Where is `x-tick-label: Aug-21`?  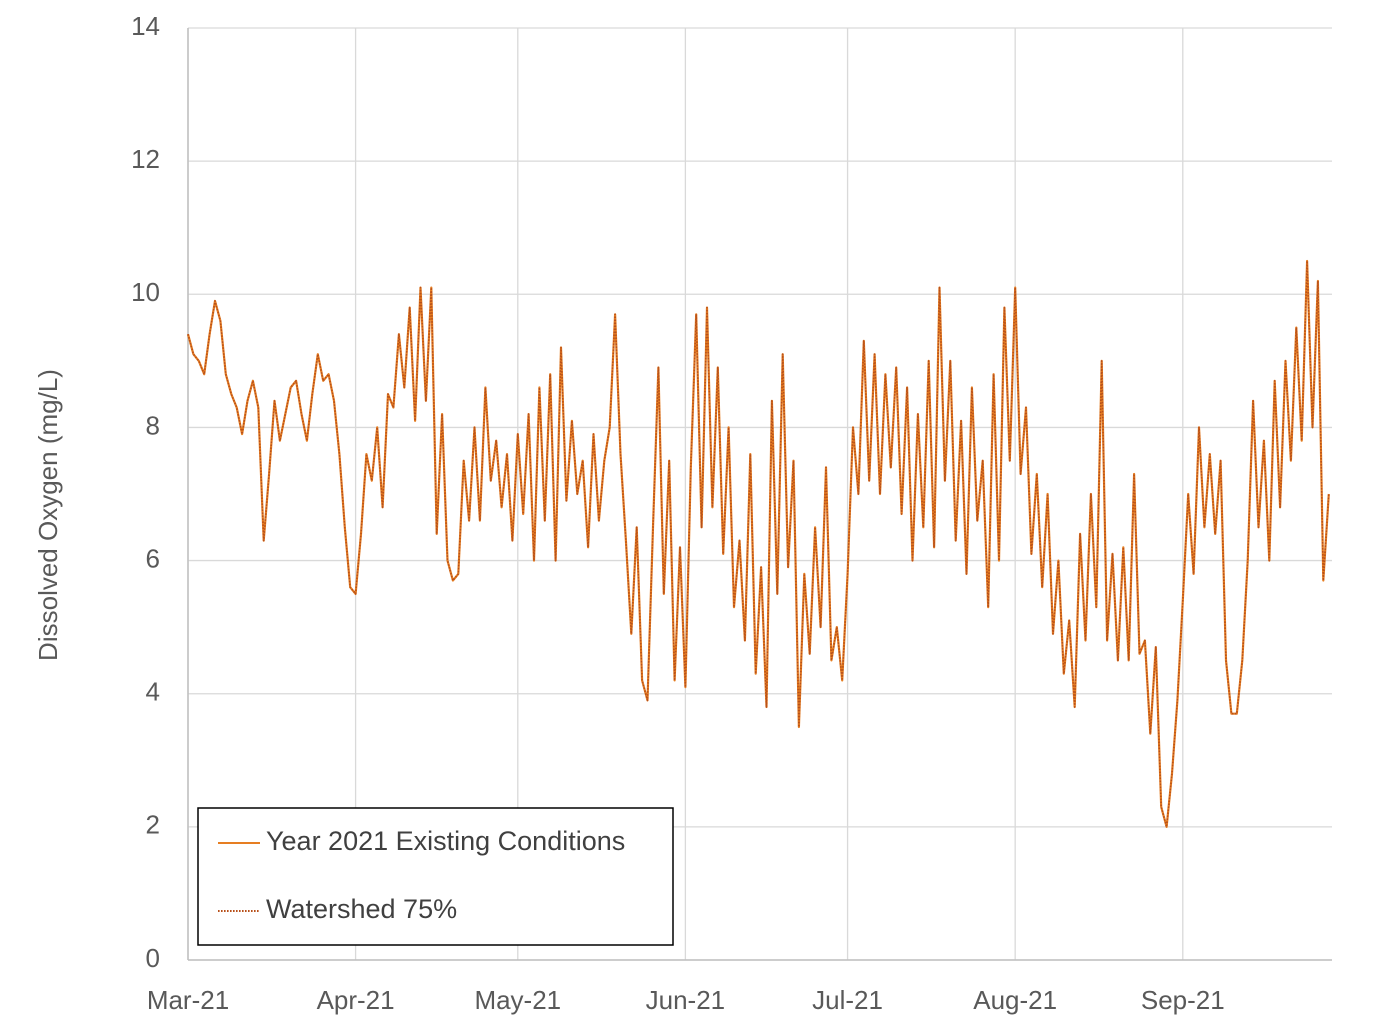
x-tick-label: Aug-21 is located at coordinates (1015, 1000).